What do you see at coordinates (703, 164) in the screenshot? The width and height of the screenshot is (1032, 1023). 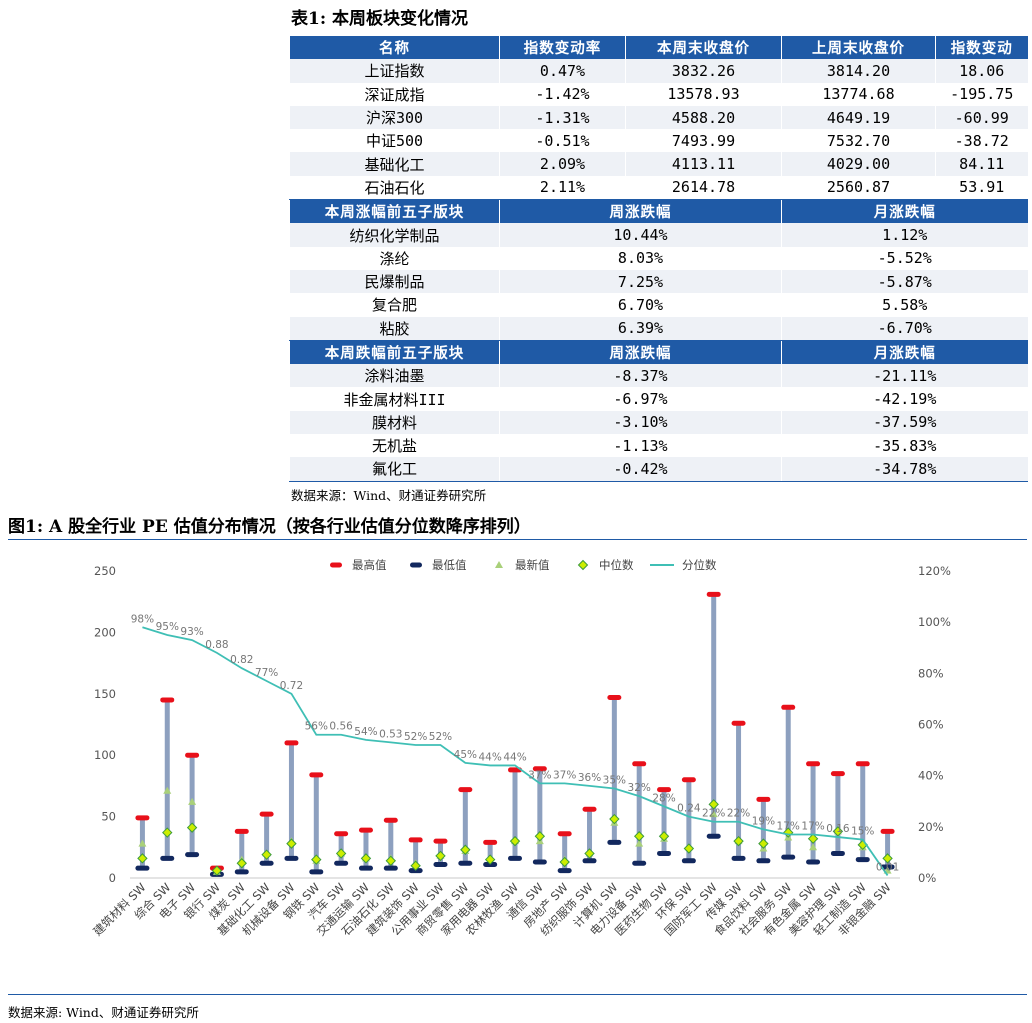 I see `table-cell-close: 4113.11` at bounding box center [703, 164].